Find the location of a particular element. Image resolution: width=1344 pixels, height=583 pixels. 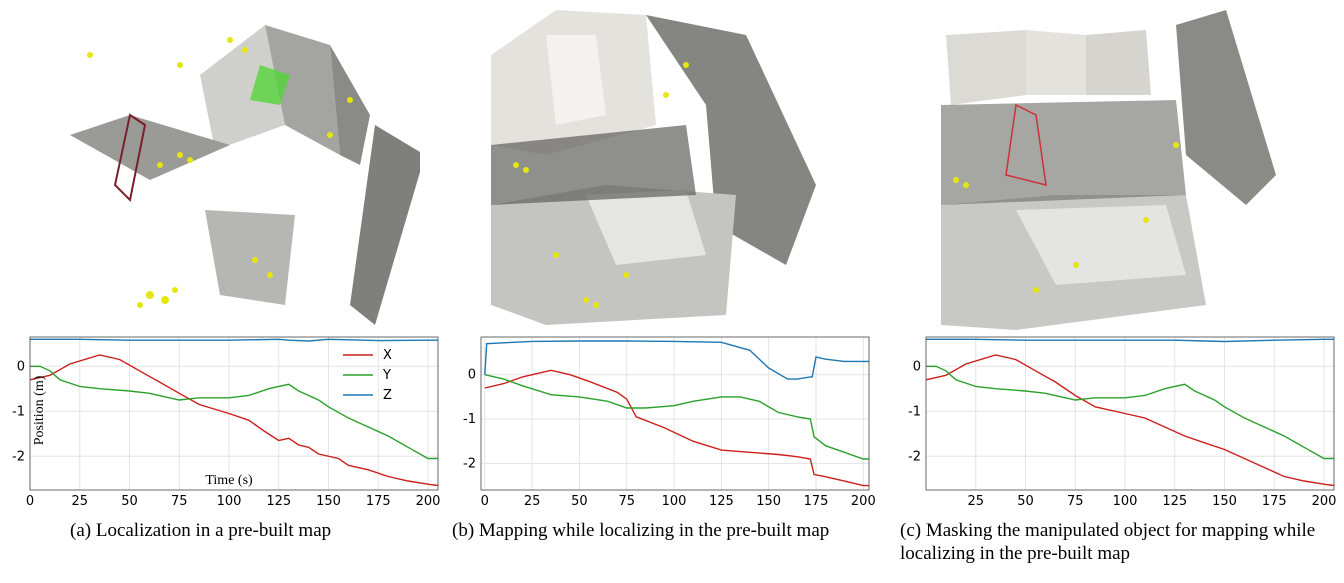

legend-label: Y is located at coordinates (386, 375).